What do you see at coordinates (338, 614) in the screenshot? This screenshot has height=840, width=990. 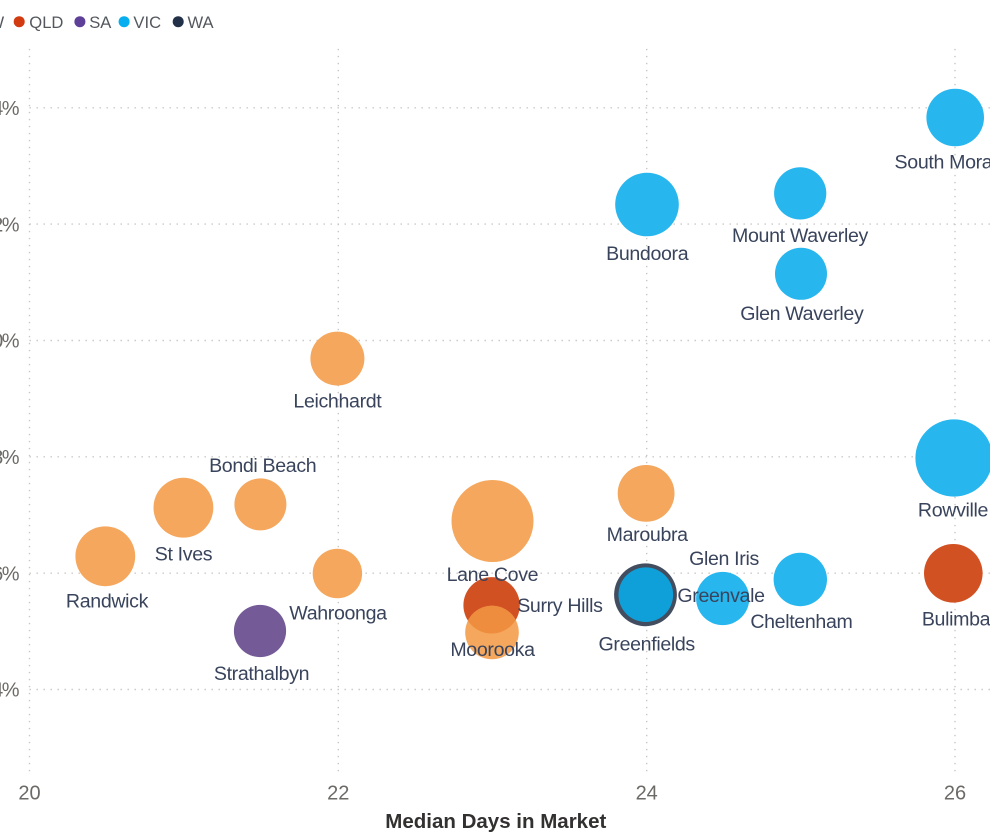 I see `svg-text: Wahroonga` at bounding box center [338, 614].